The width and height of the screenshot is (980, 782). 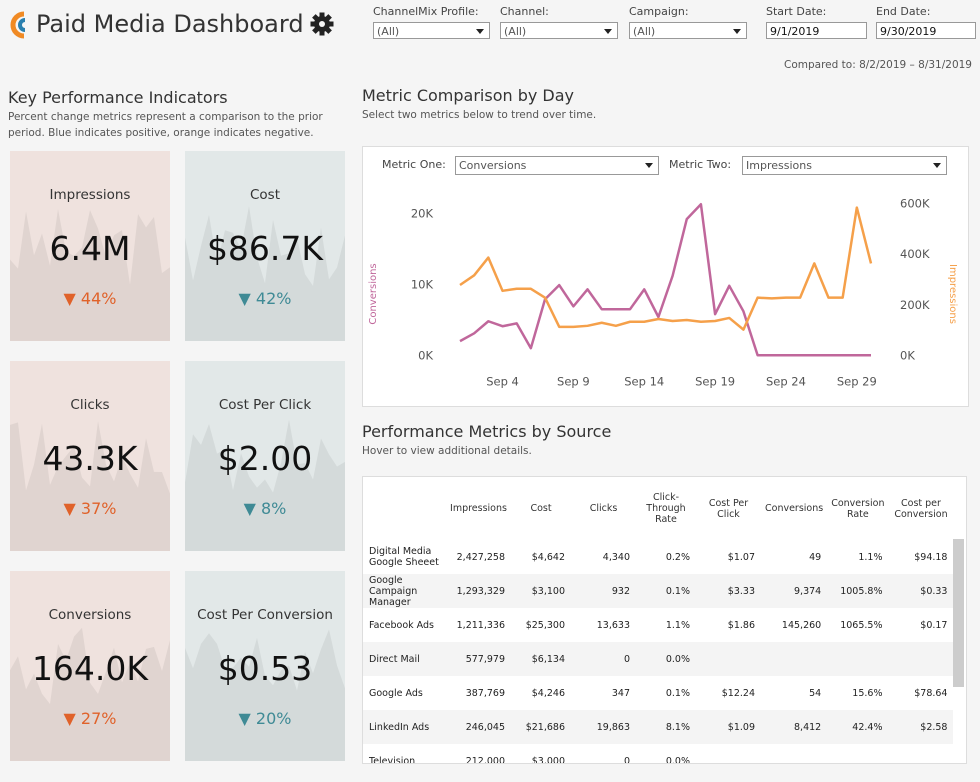 I want to click on table-cell: $4,642, so click(x=541, y=557).